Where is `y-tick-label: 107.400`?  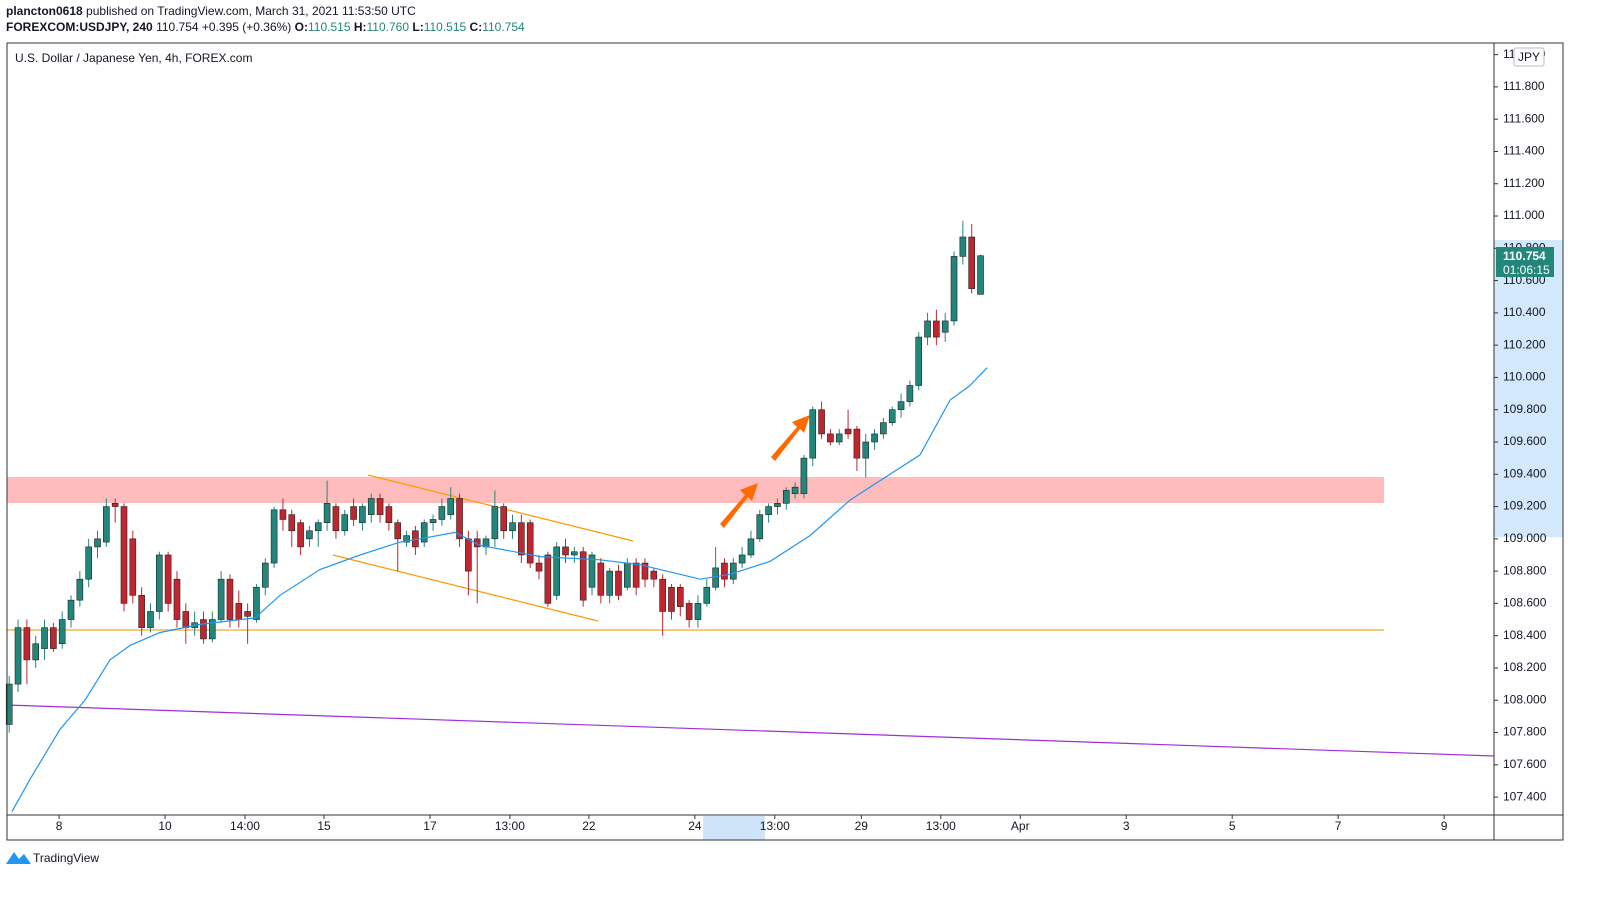 y-tick-label: 107.400 is located at coordinates (1525, 796).